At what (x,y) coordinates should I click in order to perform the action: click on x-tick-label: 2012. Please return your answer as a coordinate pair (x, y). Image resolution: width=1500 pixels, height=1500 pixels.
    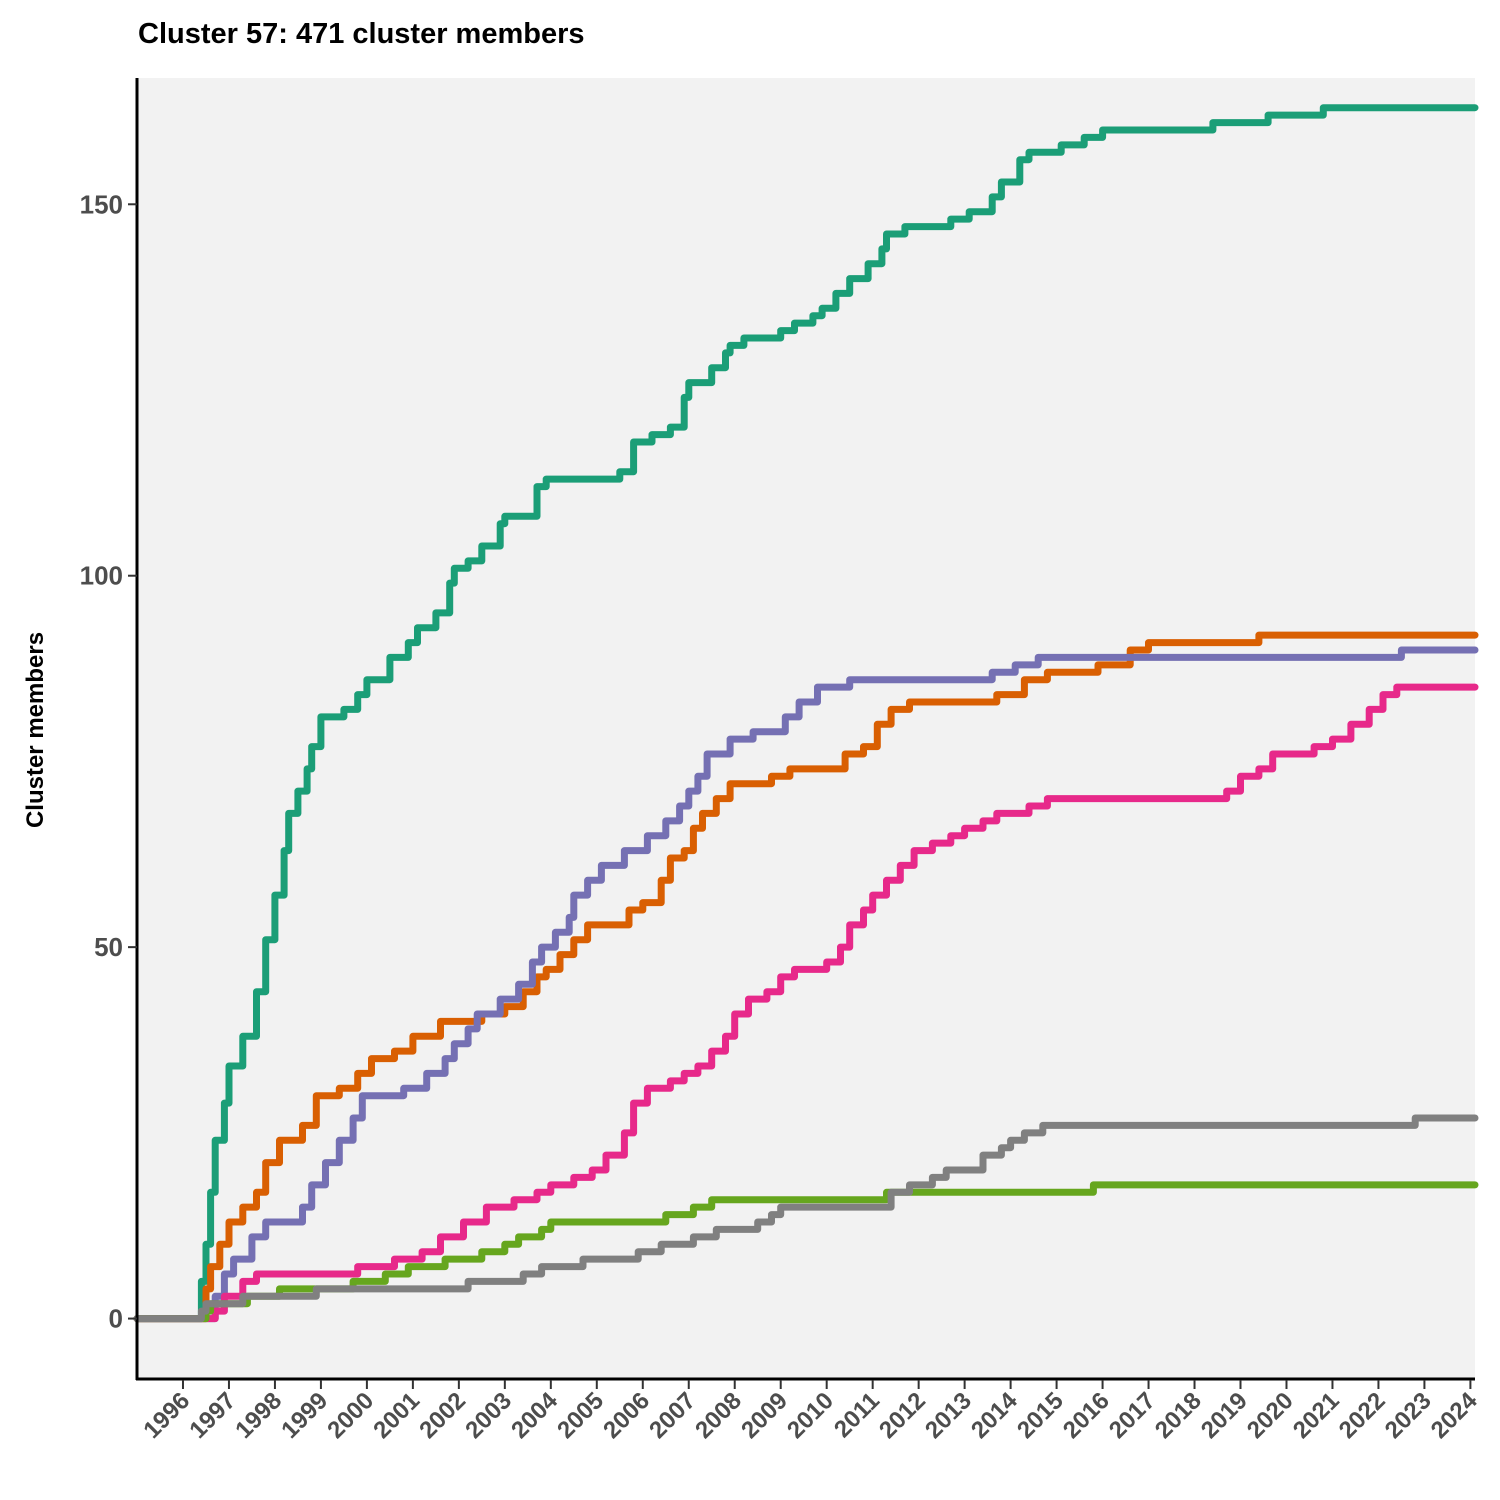
    Looking at the image, I should click on (902, 1415).